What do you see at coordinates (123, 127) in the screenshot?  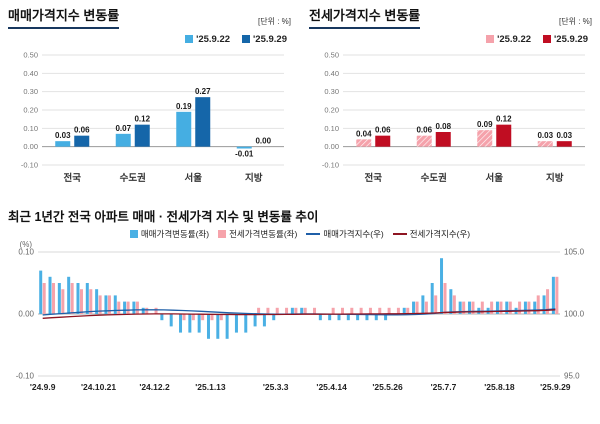 I see `bar-value-label: 0.07` at bounding box center [123, 127].